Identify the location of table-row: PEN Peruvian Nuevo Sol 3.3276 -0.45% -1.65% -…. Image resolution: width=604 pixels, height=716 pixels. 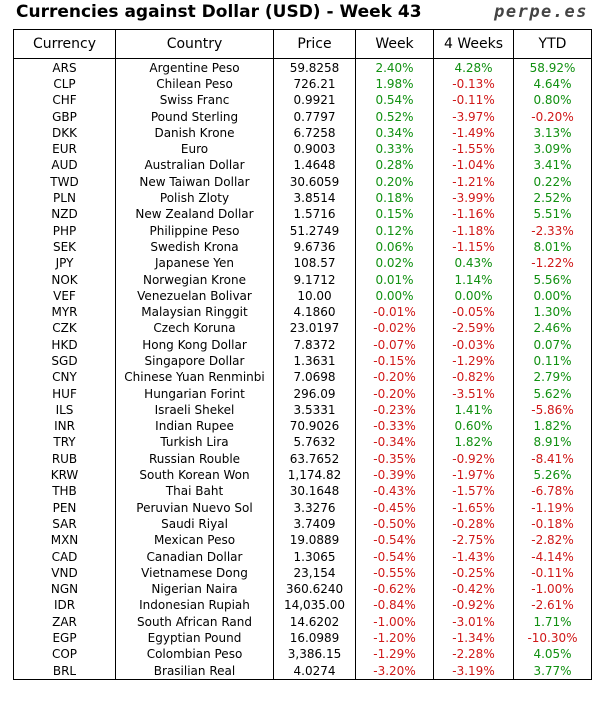
(302, 508).